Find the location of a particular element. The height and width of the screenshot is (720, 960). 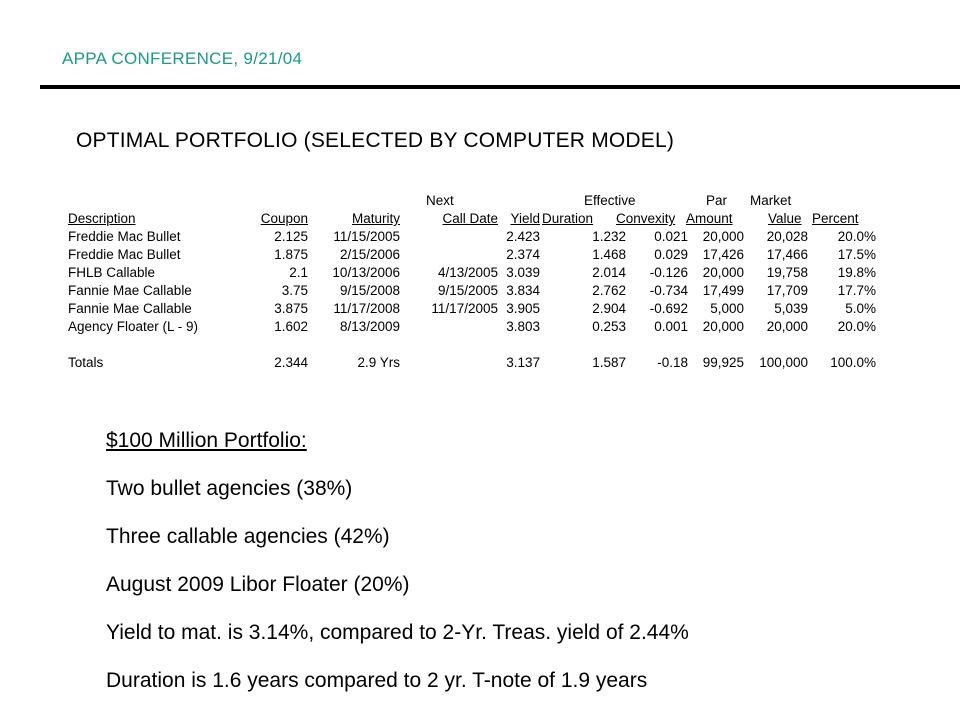

cell-market-value: 100,000 is located at coordinates (783, 362).